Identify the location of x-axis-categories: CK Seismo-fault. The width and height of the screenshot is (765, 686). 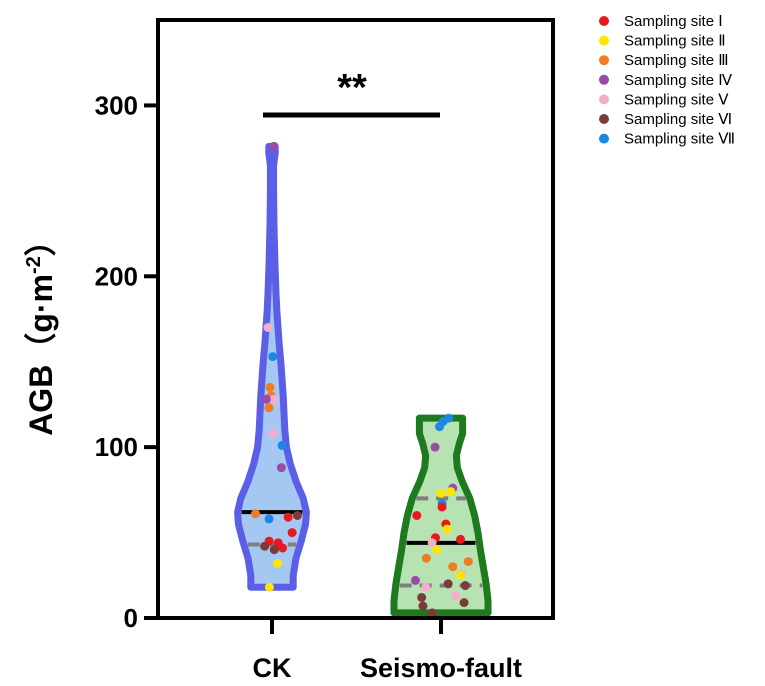
(388, 668).